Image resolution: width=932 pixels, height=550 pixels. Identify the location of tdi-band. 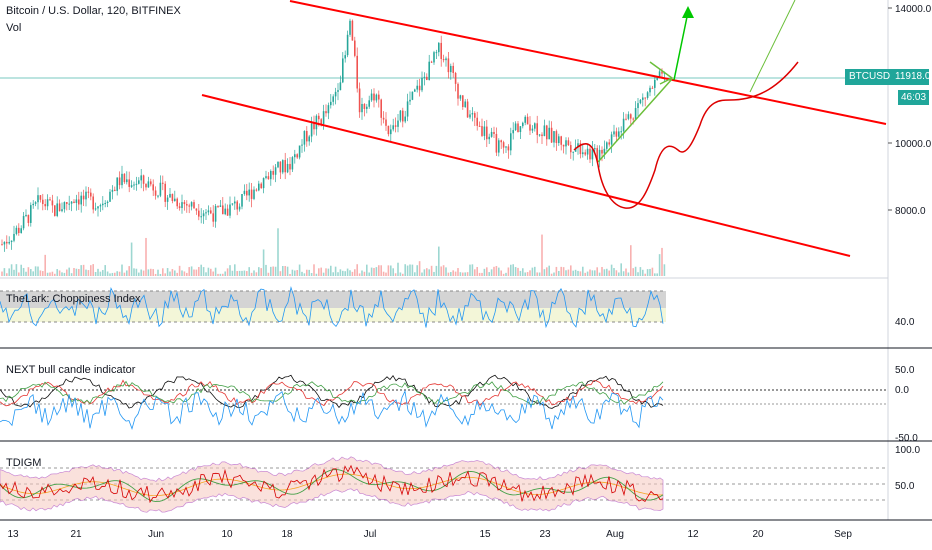
(332, 484).